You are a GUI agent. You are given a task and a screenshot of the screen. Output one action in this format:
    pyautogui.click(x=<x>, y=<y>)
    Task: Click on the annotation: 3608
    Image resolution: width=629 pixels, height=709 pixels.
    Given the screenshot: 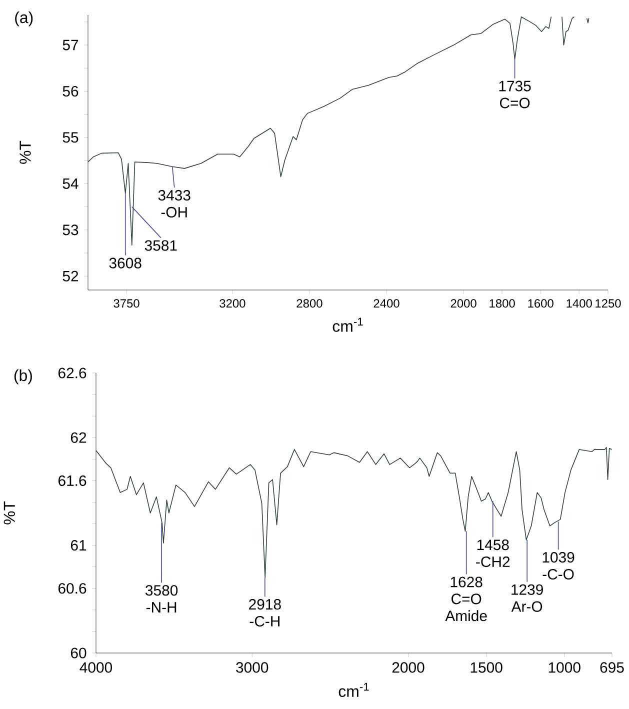 What is the action you would take?
    pyautogui.click(x=125, y=263)
    